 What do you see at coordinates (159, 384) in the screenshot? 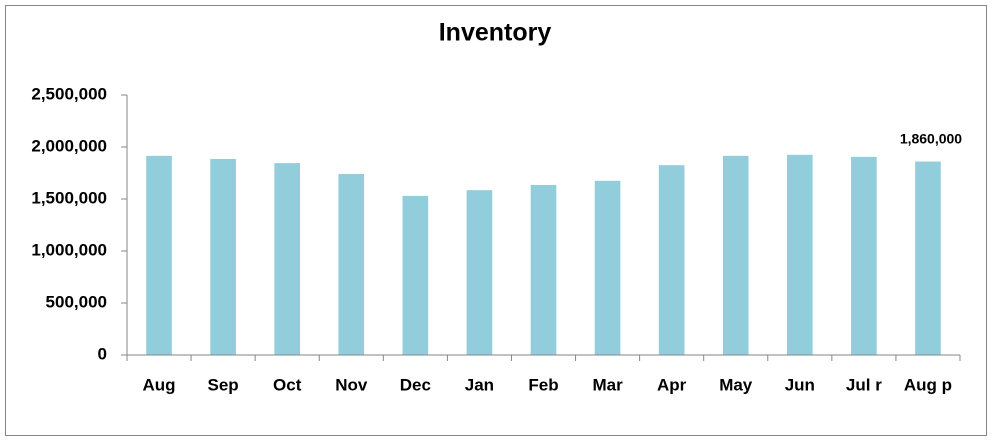
I see `x-tick-label: Aug` at bounding box center [159, 384].